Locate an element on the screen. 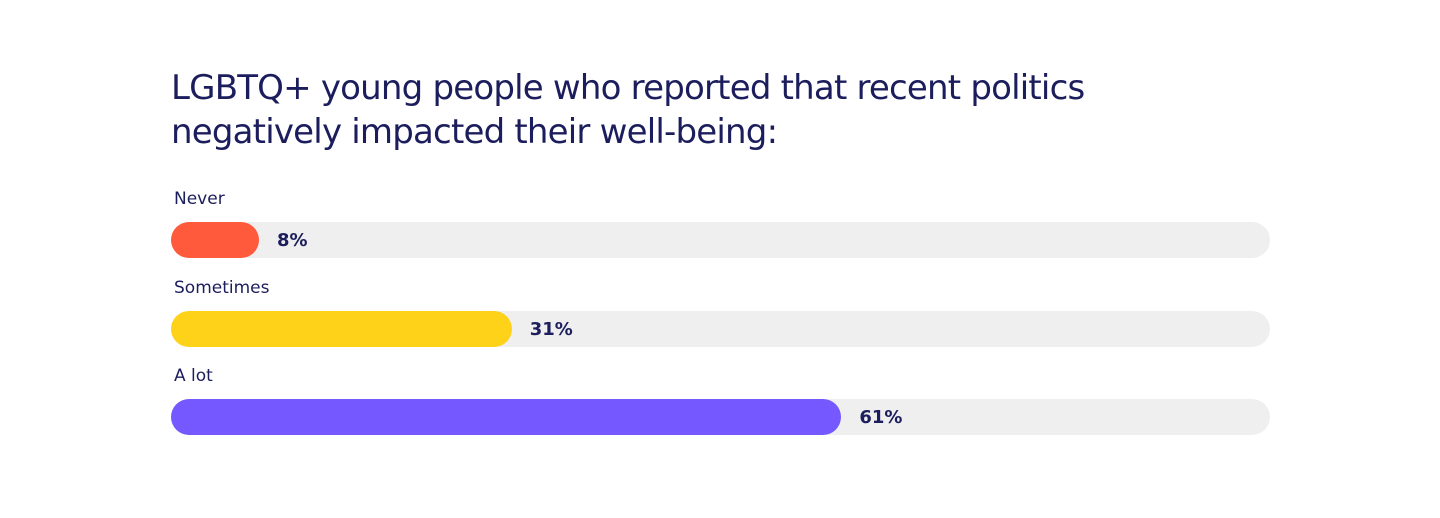 Image resolution: width=1440 pixels, height=518 pixels. bar-track: 8% is located at coordinates (720, 240).